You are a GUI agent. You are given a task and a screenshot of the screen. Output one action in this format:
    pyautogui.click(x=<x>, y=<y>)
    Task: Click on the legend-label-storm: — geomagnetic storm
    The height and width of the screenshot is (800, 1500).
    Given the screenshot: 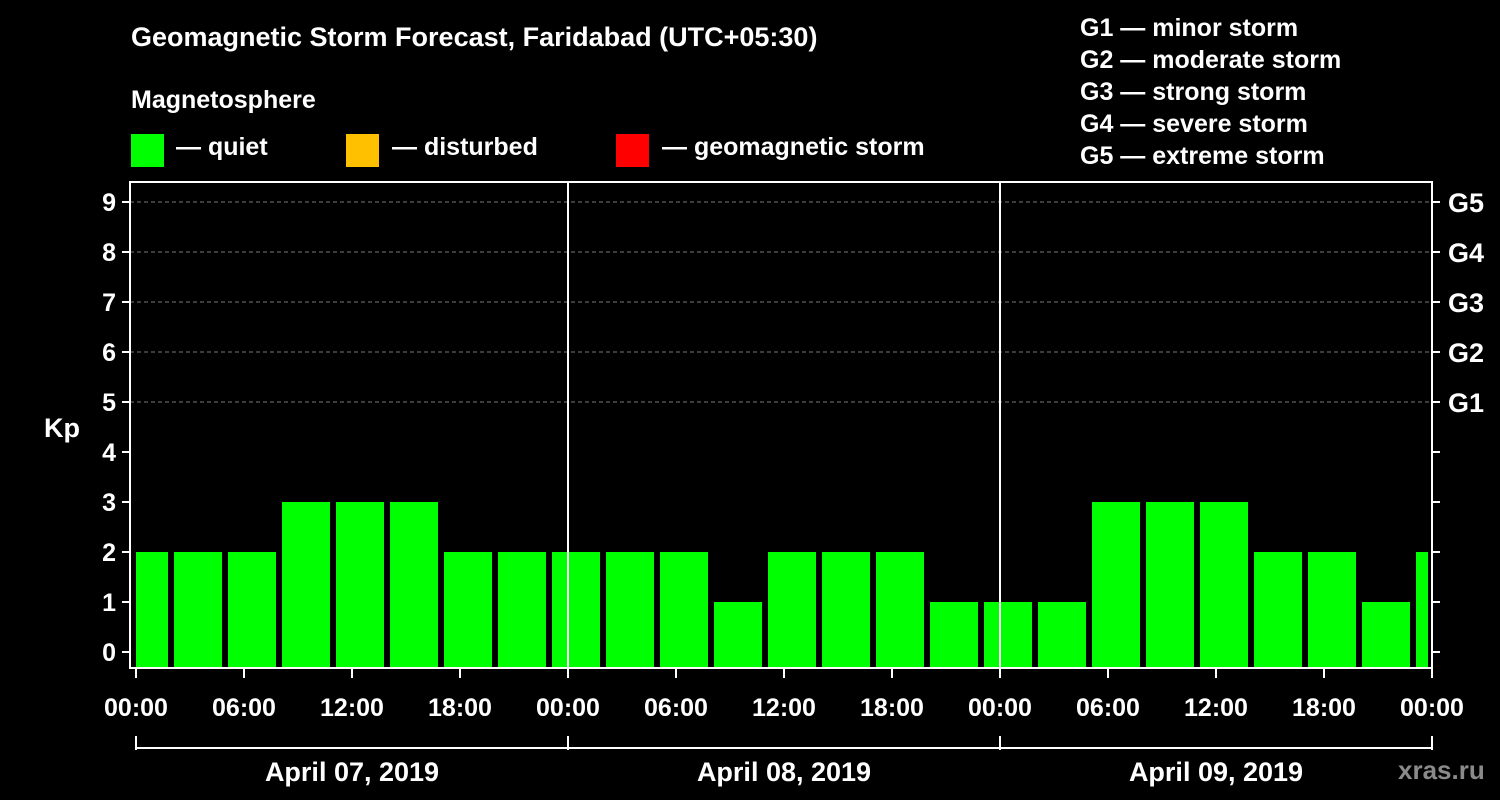 What is the action you would take?
    pyautogui.click(x=793, y=147)
    